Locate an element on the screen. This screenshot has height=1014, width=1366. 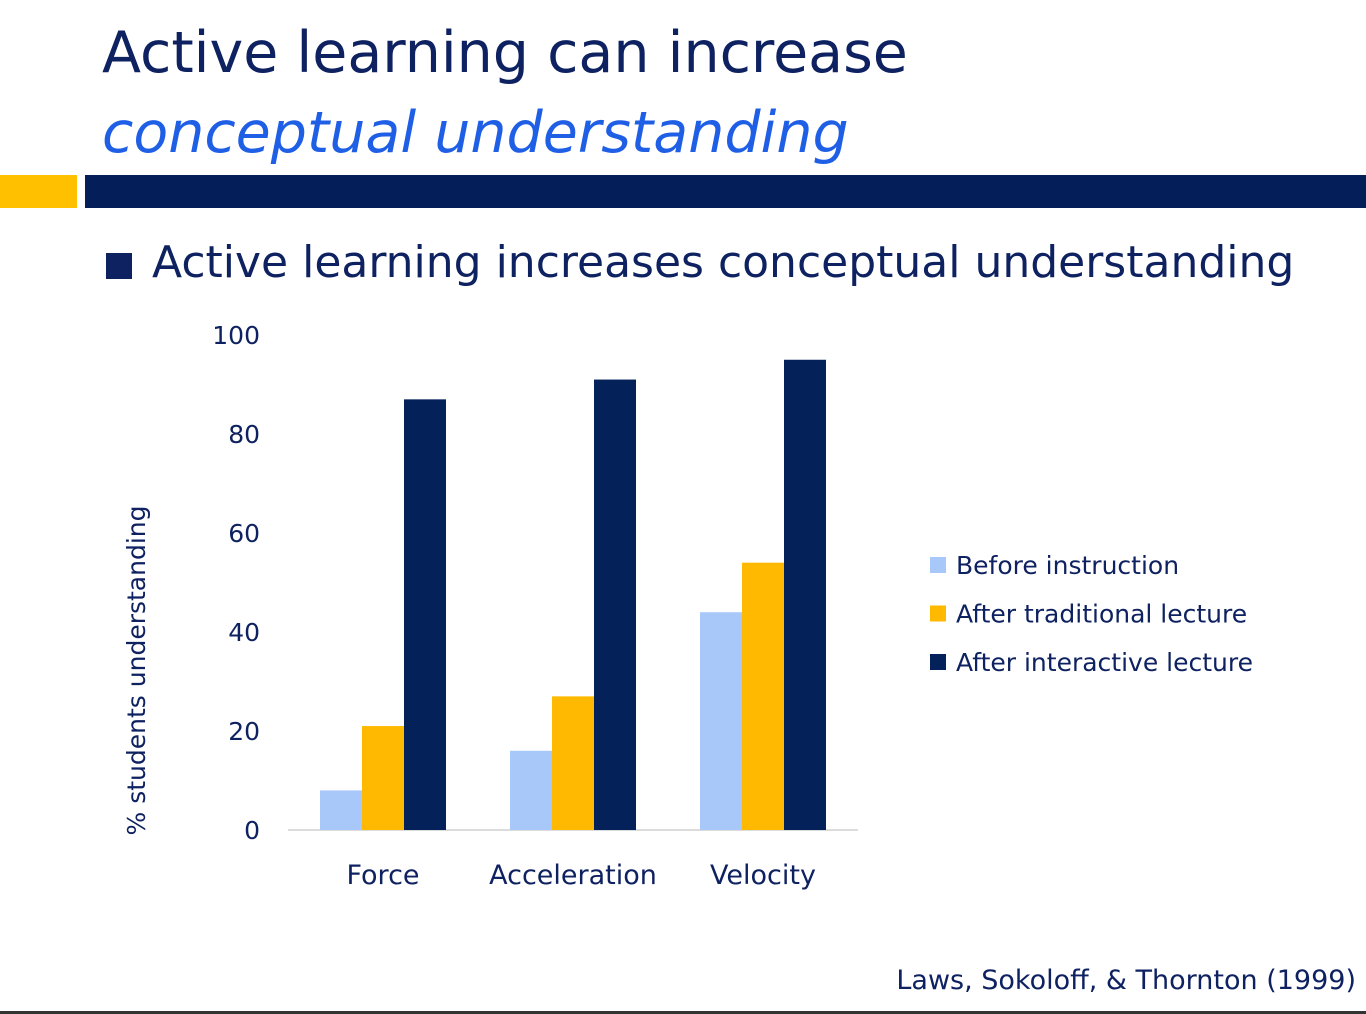
bottom-rule is located at coordinates (683, 1012).